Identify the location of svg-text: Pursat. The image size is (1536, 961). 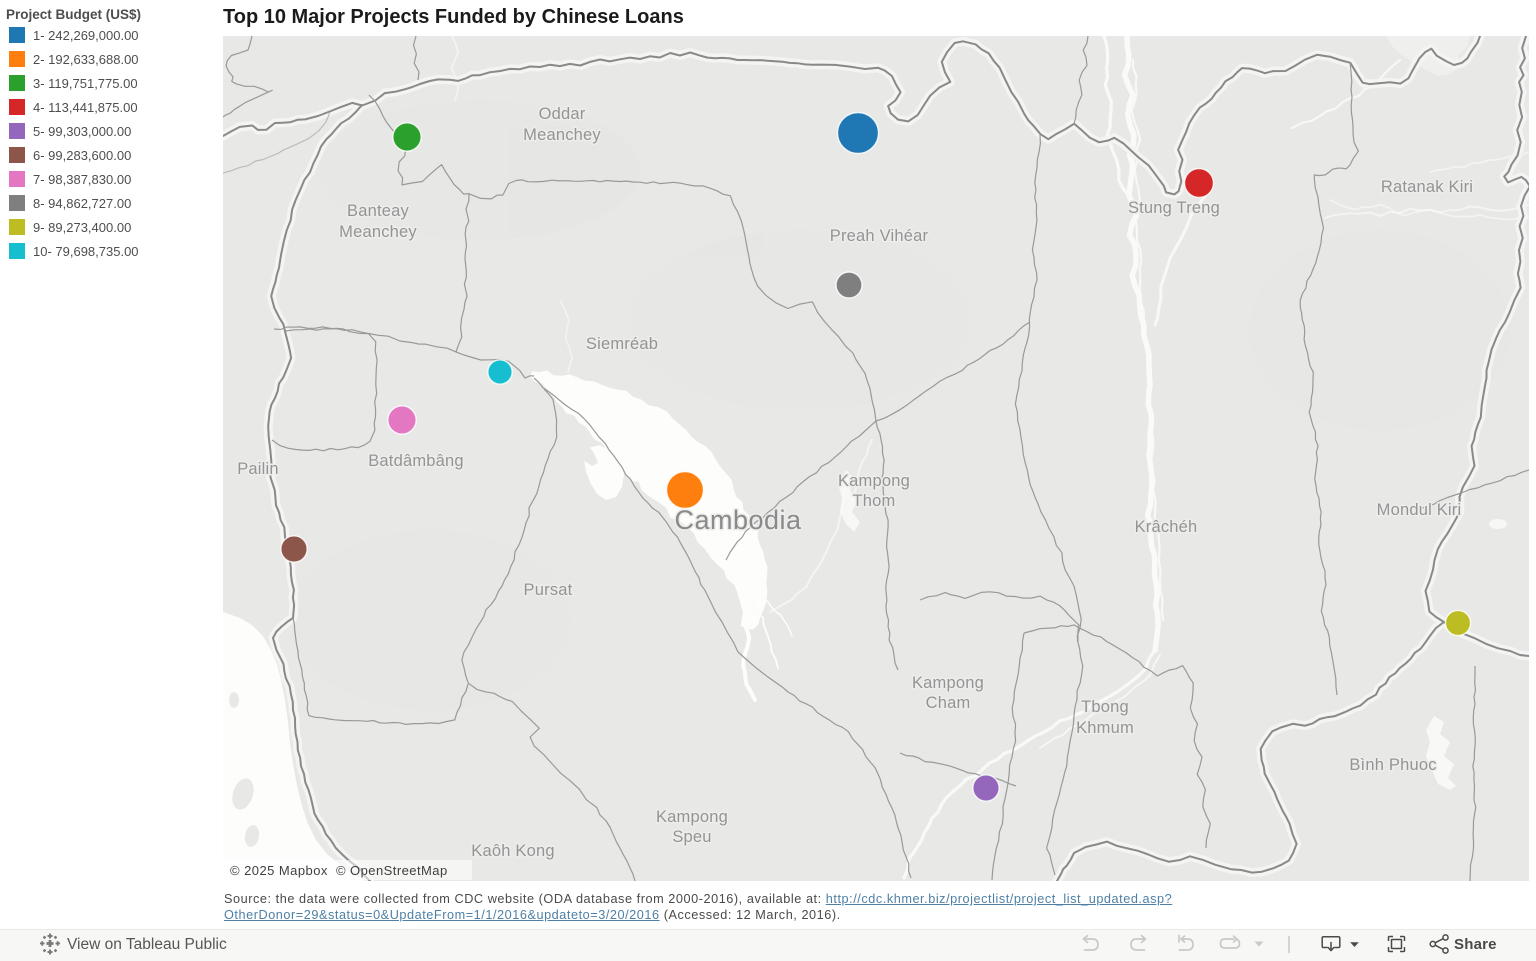
(548, 590).